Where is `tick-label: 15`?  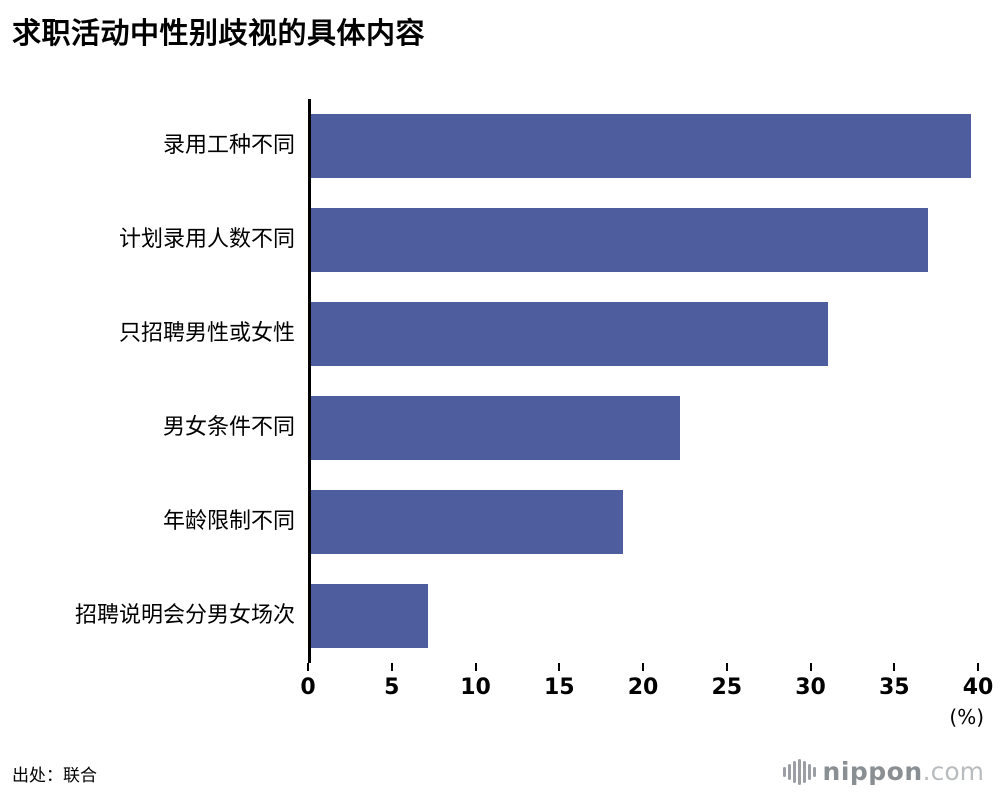 tick-label: 15 is located at coordinates (559, 687).